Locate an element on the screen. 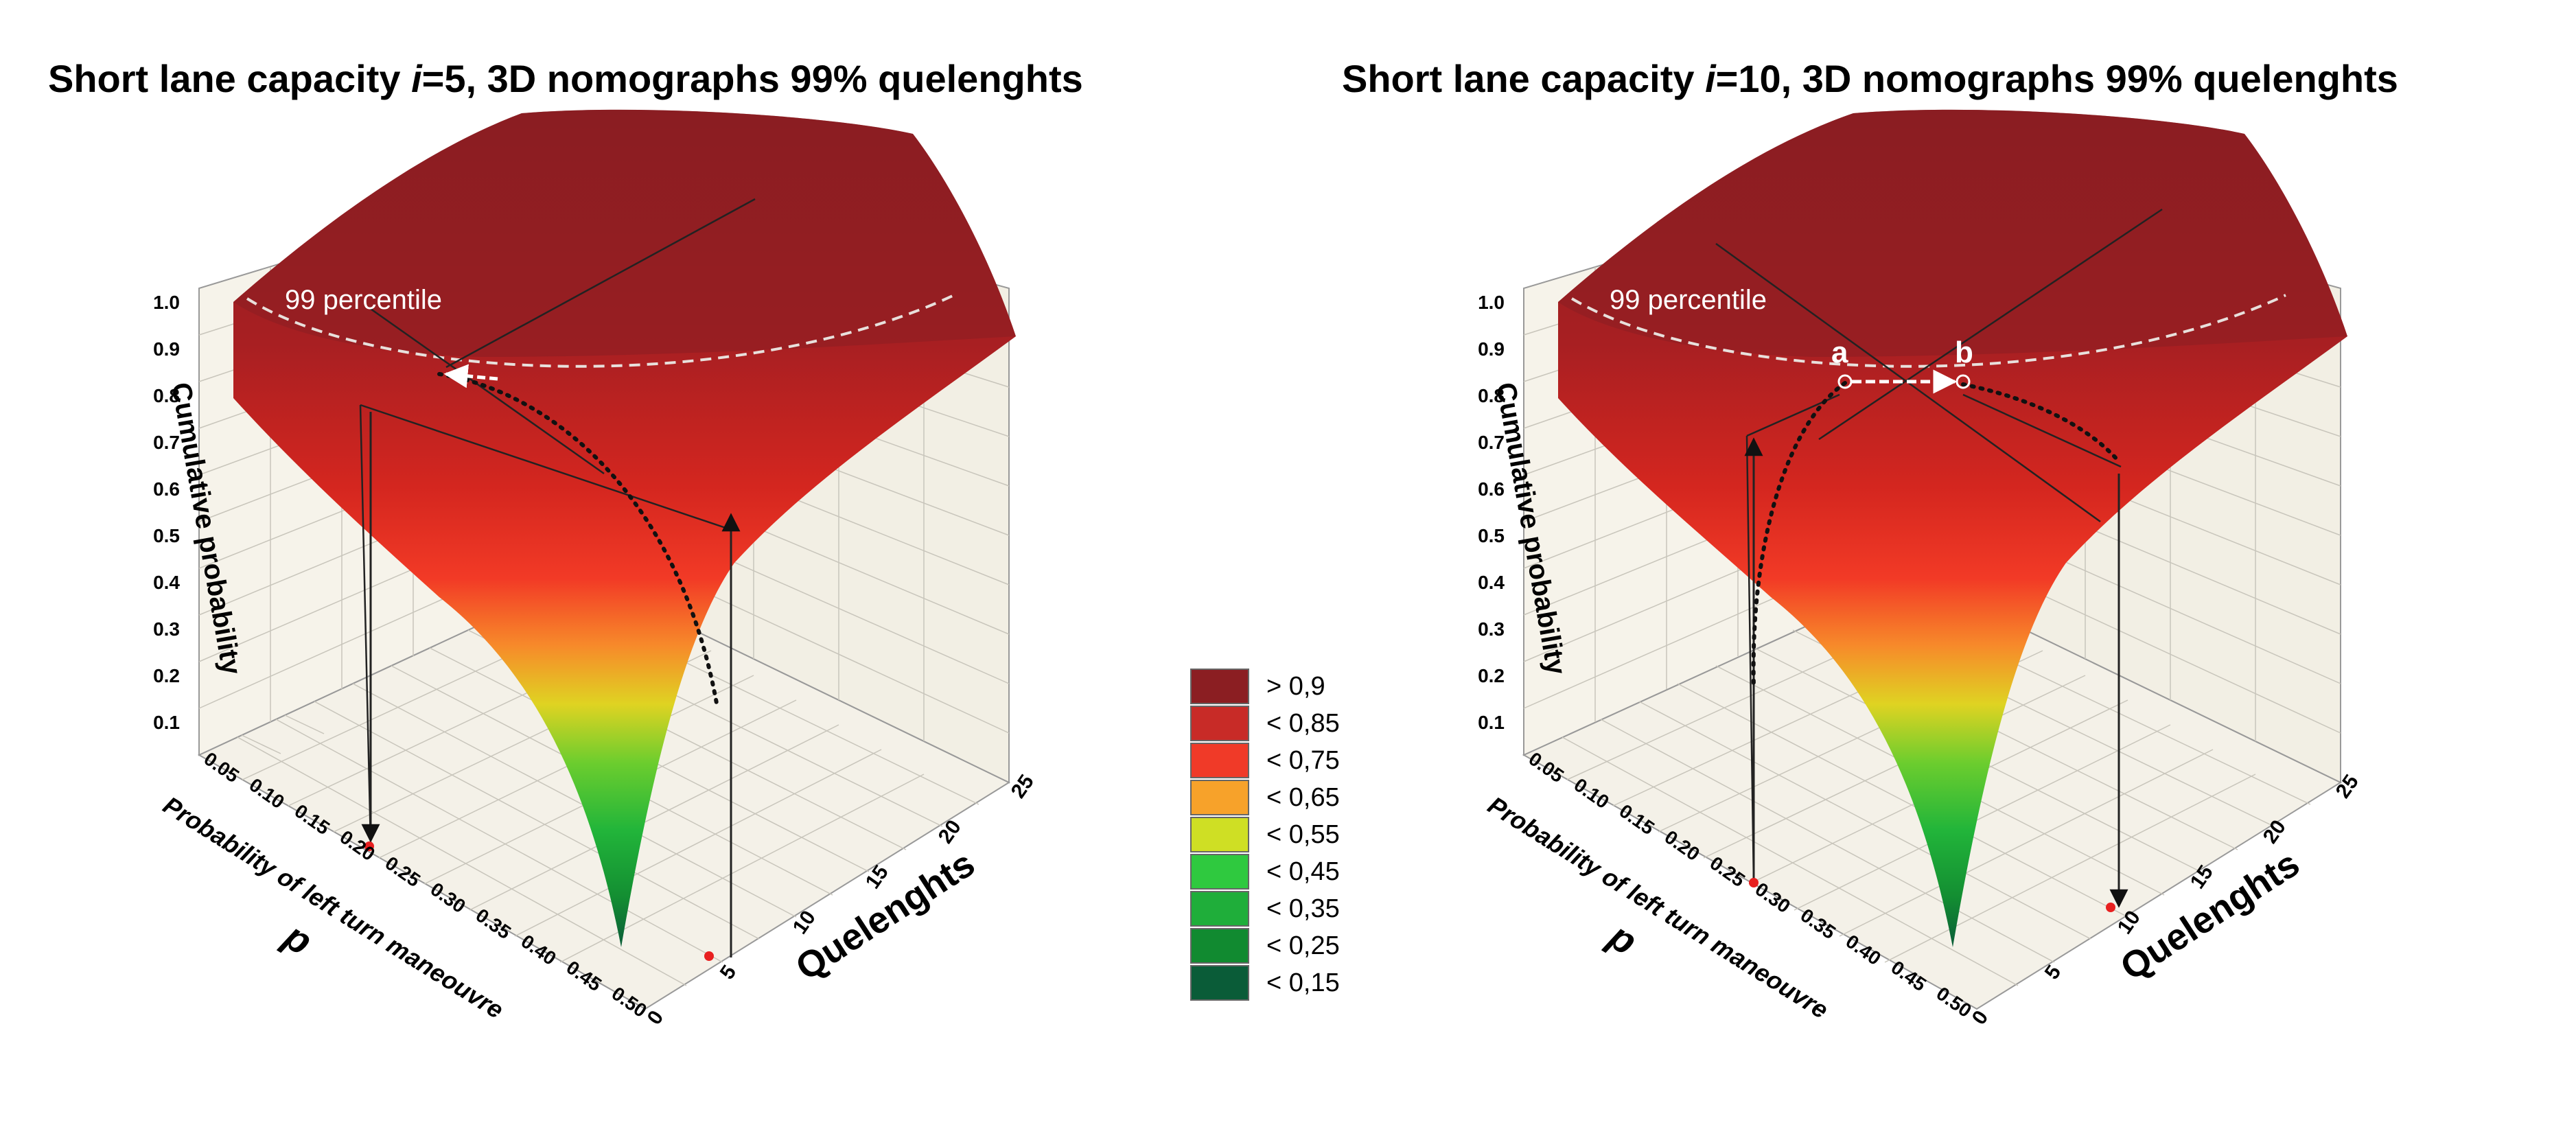  q-tick-label: 25 is located at coordinates (1022, 786).